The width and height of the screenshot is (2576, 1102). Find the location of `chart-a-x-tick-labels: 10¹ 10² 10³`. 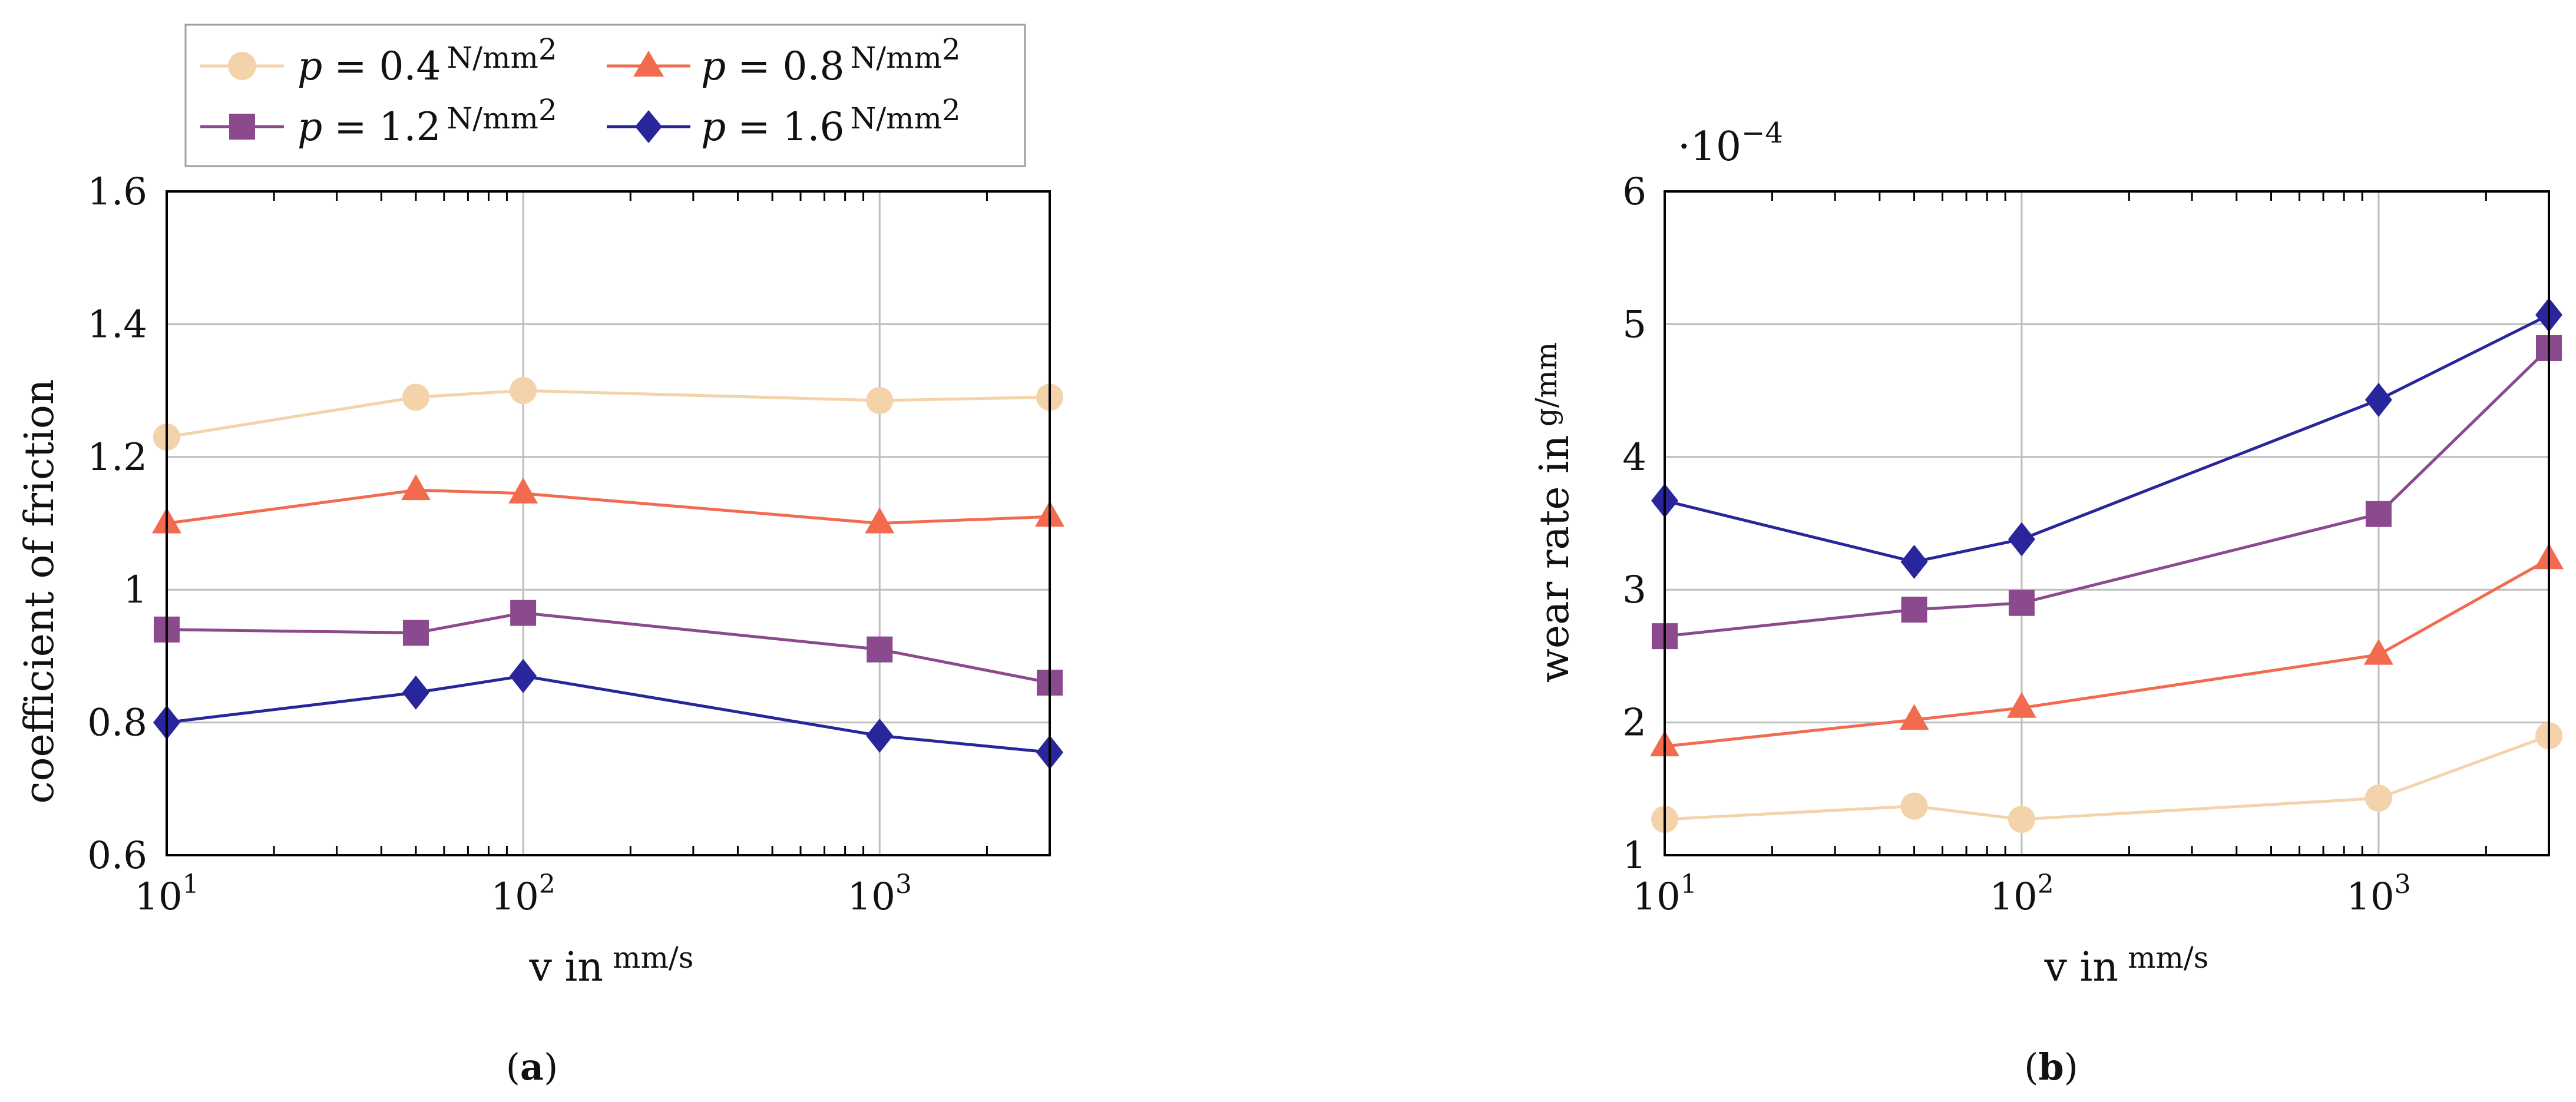

chart-a-x-tick-labels: 10¹ 10² 10³ is located at coordinates (523, 894).